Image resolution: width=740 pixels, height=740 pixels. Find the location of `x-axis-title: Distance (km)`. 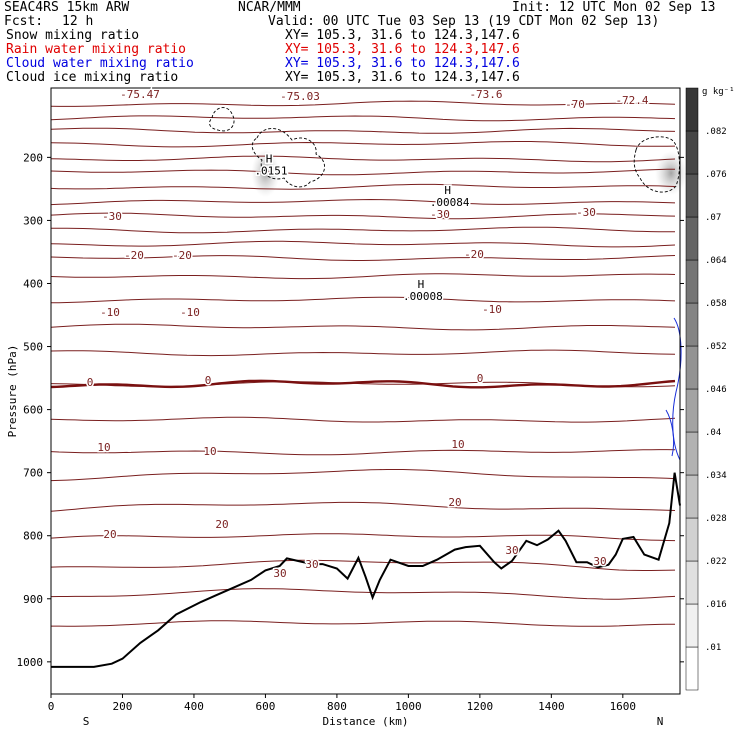

x-axis-title: Distance (km) is located at coordinates (365, 721).